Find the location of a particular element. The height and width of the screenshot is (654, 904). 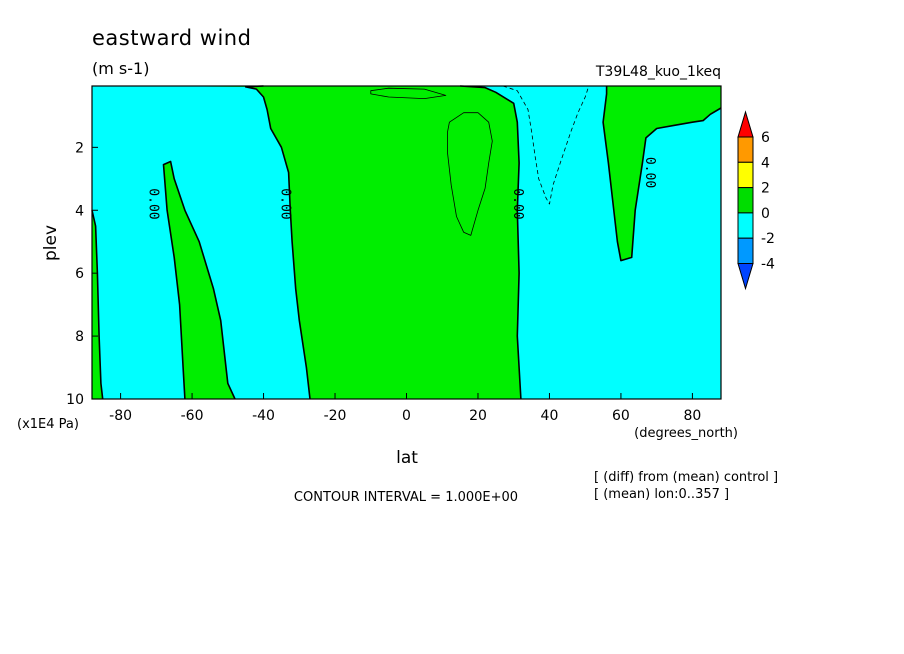

x-tick-label: 20 is located at coordinates (478, 416).